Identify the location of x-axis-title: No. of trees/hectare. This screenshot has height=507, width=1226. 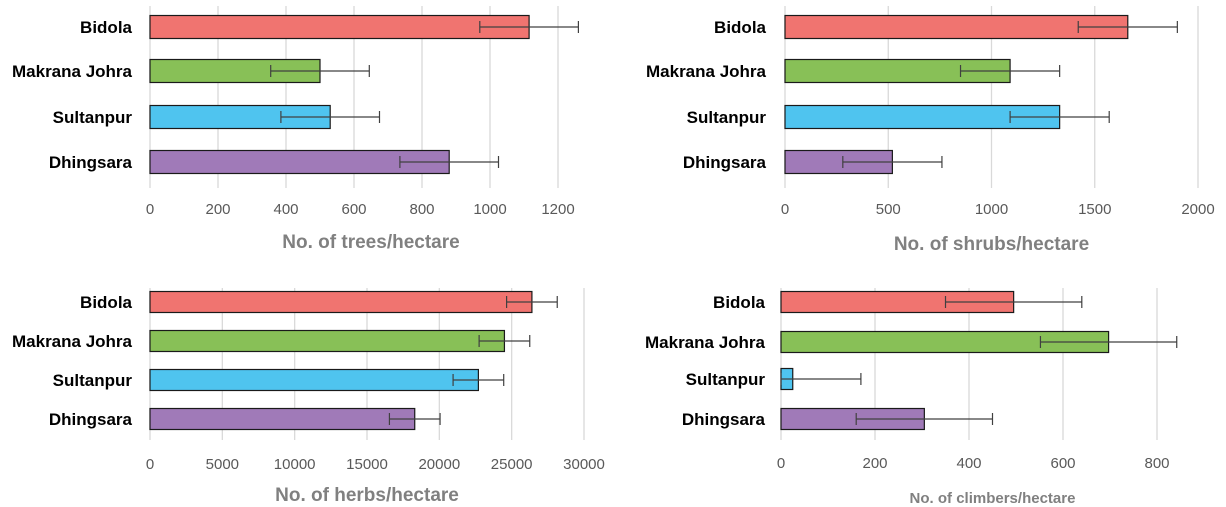
(370, 242).